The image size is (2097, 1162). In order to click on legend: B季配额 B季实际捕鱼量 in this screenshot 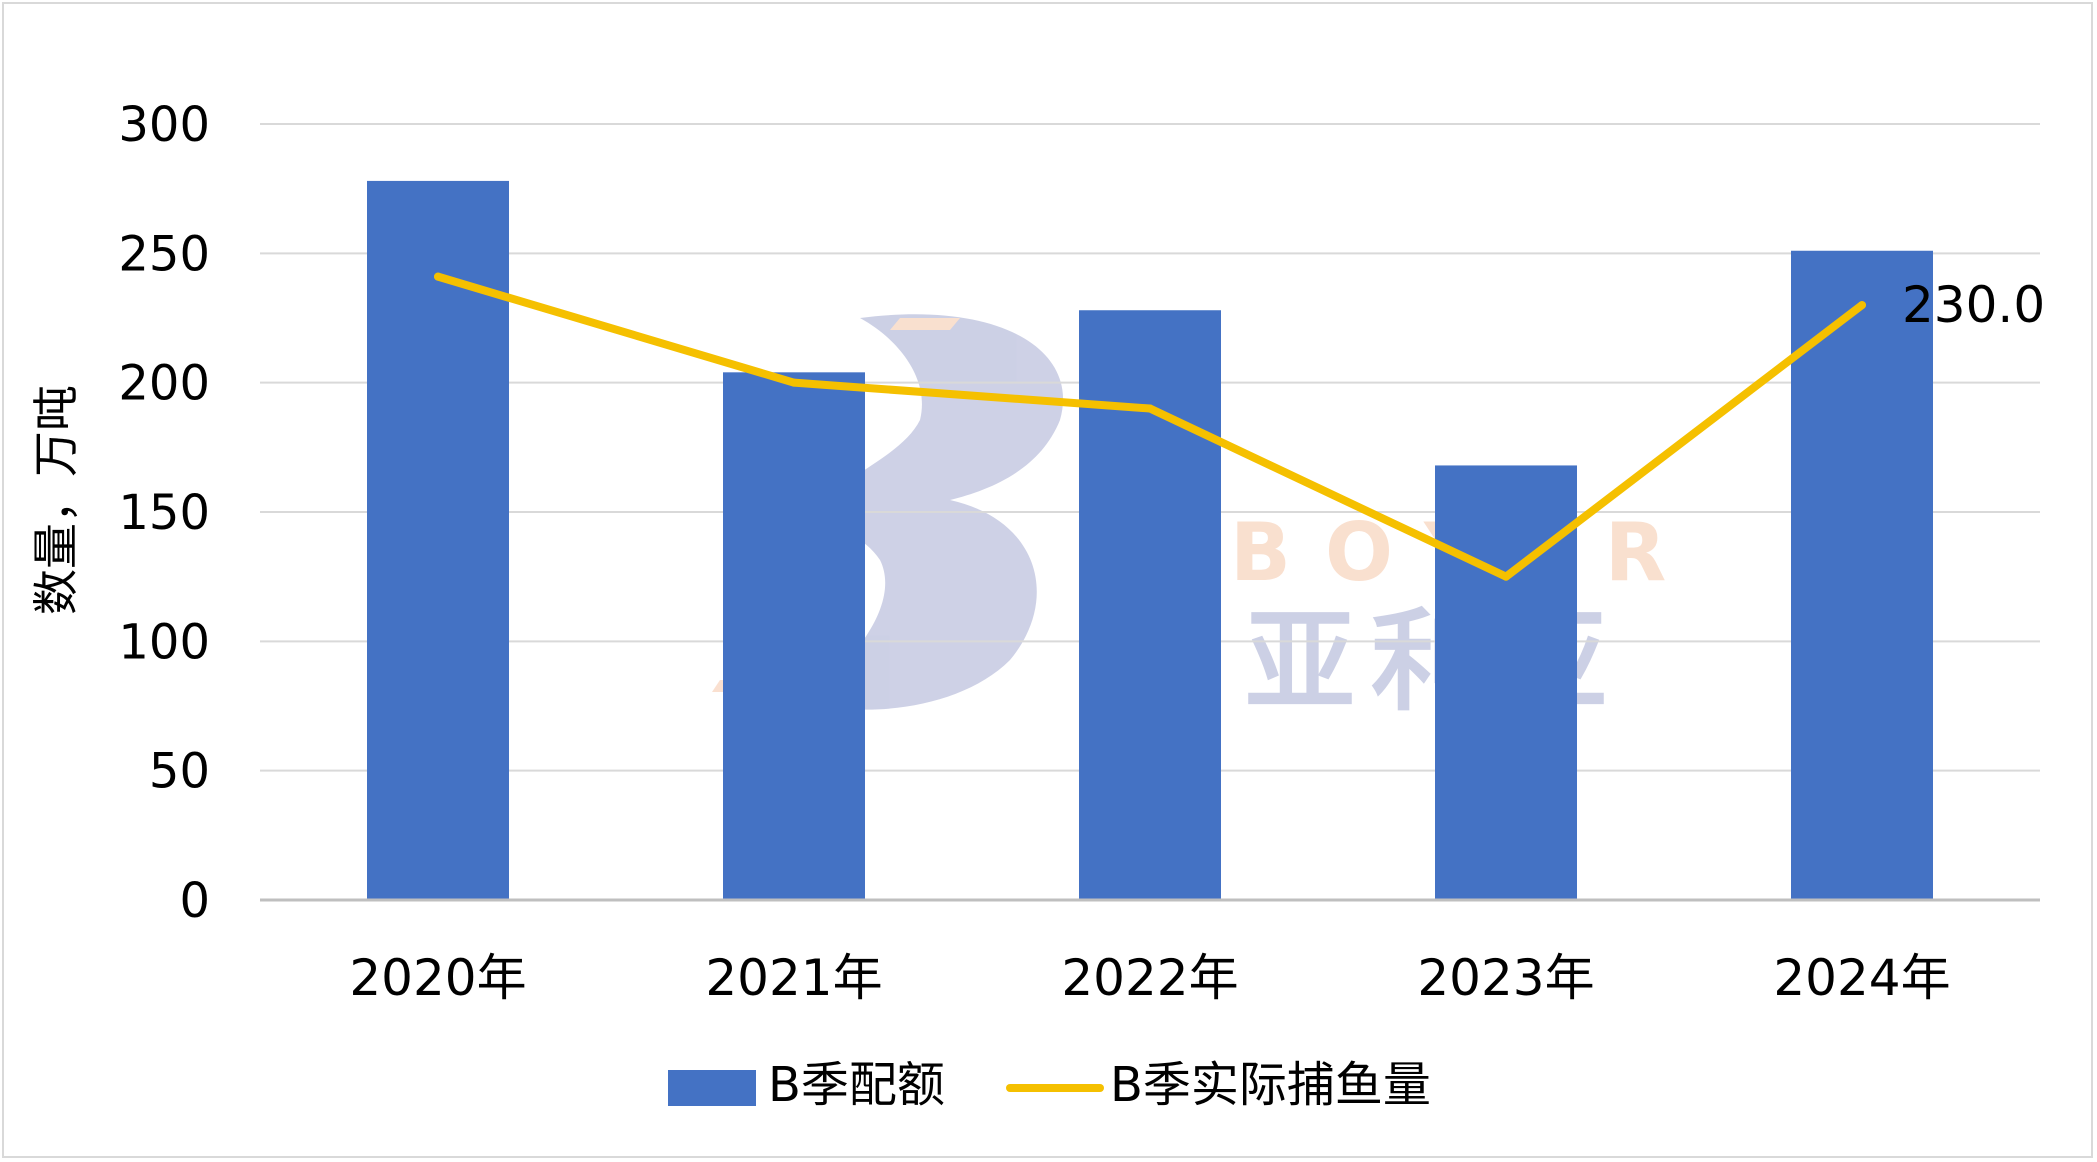, I will do `click(1049, 1085)`.